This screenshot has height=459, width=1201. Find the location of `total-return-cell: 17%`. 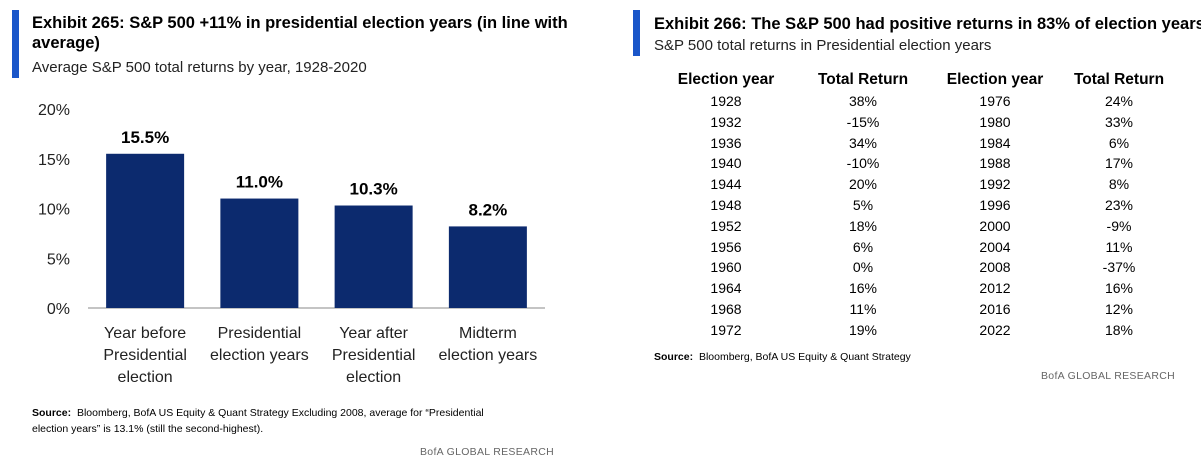

total-return-cell: 17% is located at coordinates (1119, 163).